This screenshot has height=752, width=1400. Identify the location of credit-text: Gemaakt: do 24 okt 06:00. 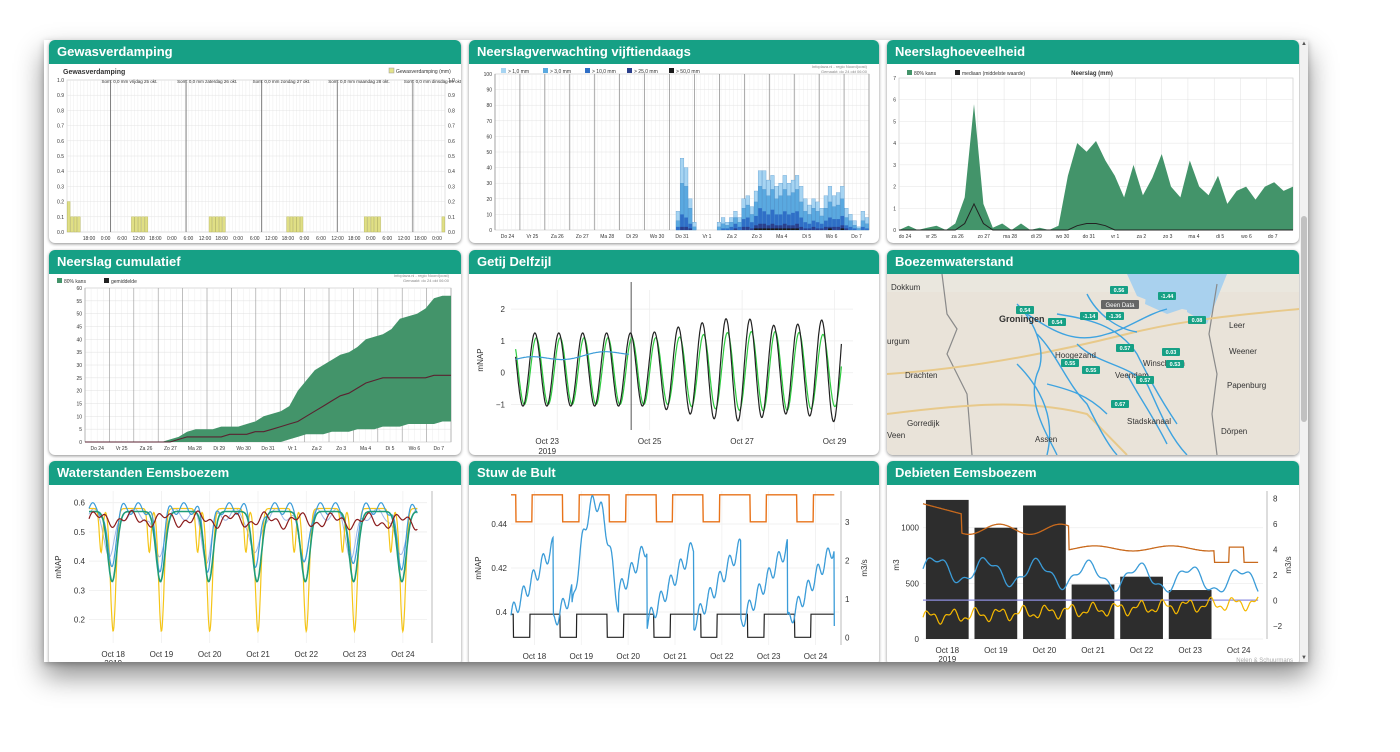
(844, 71).